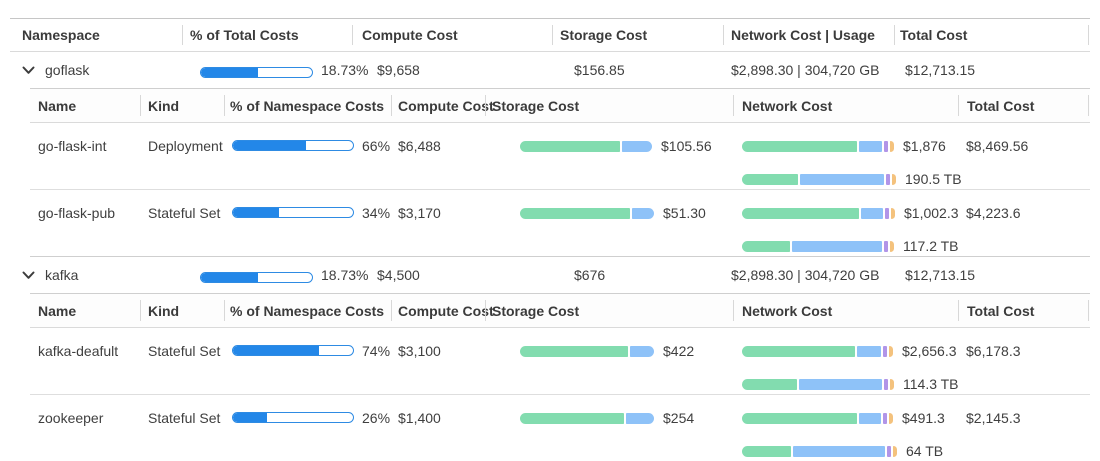 This screenshot has width=1100, height=461. I want to click on workload-compute-cost: $6,488, so click(419, 146).